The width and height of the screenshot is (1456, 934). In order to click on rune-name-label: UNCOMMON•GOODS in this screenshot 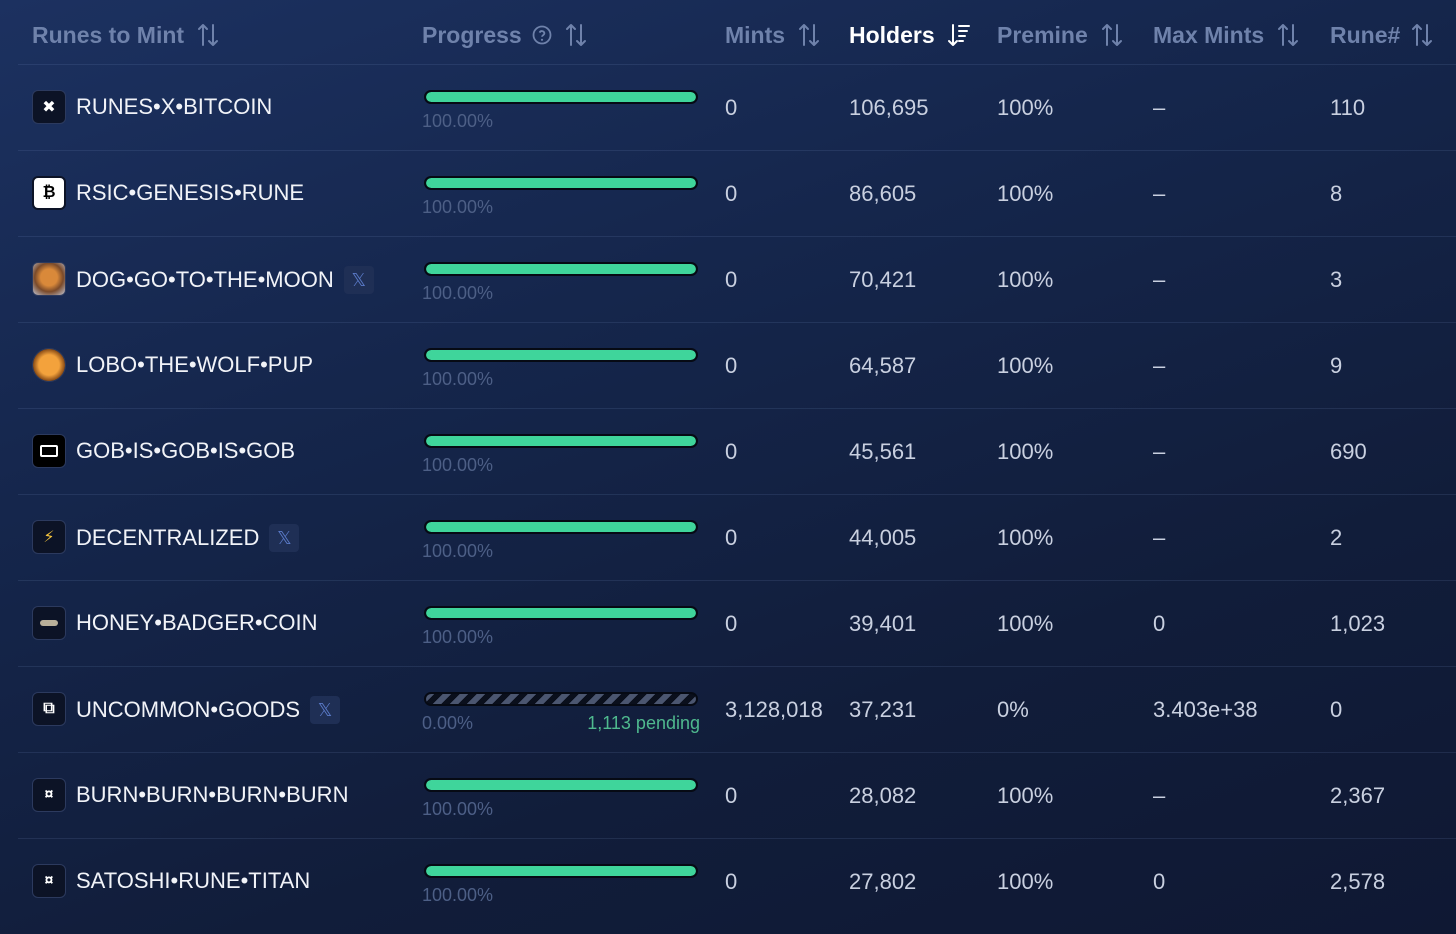, I will do `click(188, 709)`.